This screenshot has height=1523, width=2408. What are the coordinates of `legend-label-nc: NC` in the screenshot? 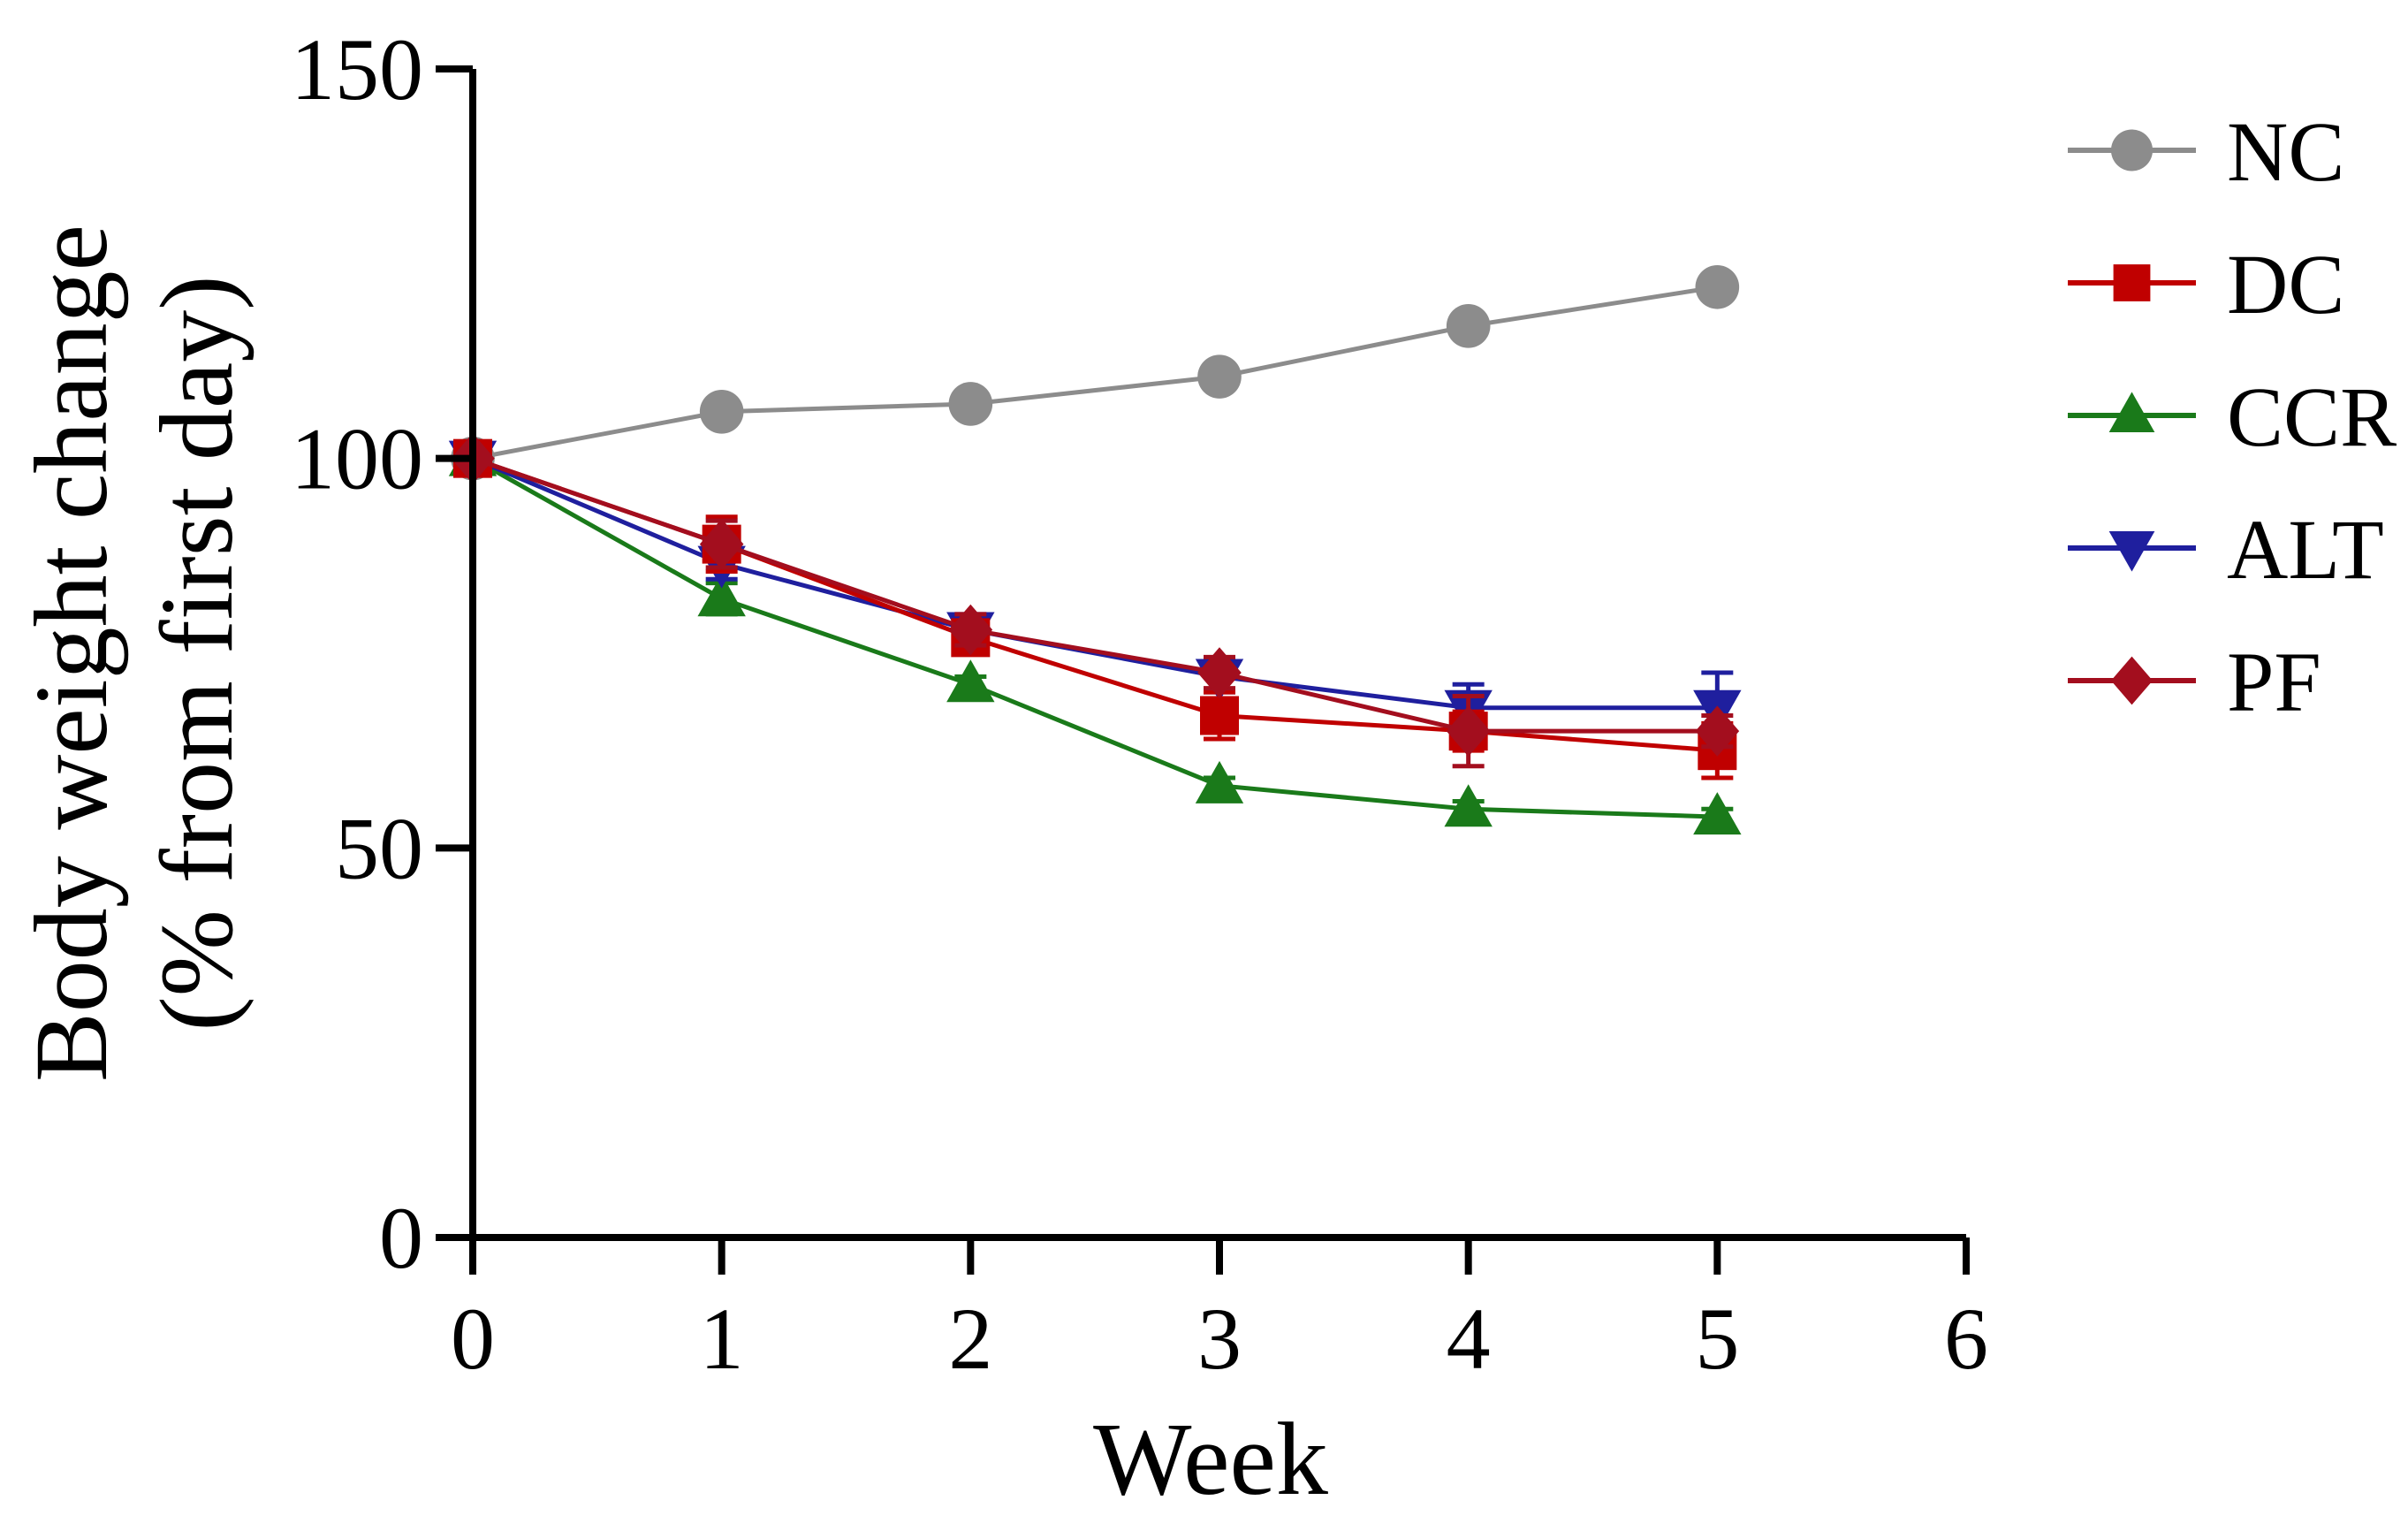 It's located at (2285, 151).